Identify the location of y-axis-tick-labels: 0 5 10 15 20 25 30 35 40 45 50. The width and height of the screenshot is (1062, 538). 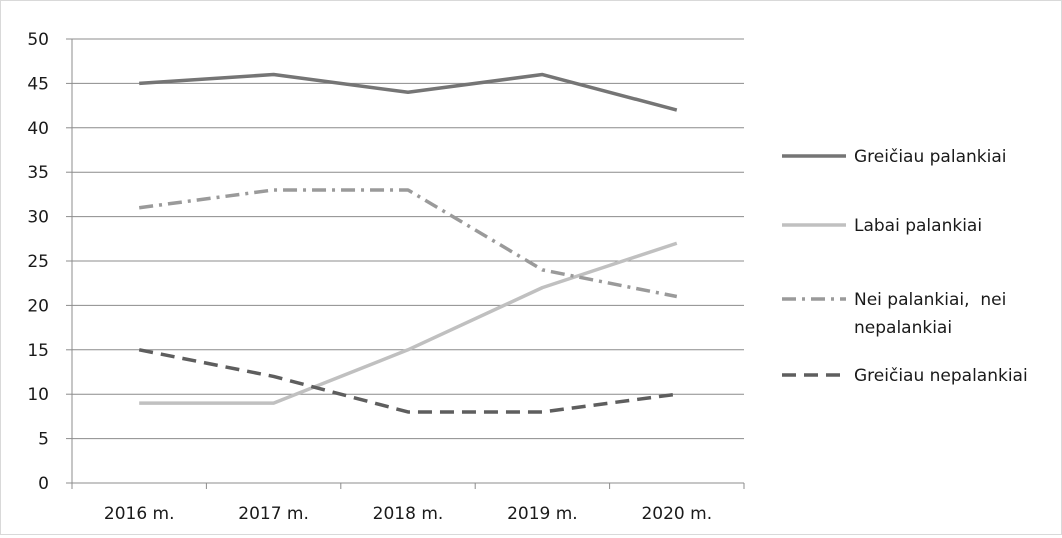
(38, 262).